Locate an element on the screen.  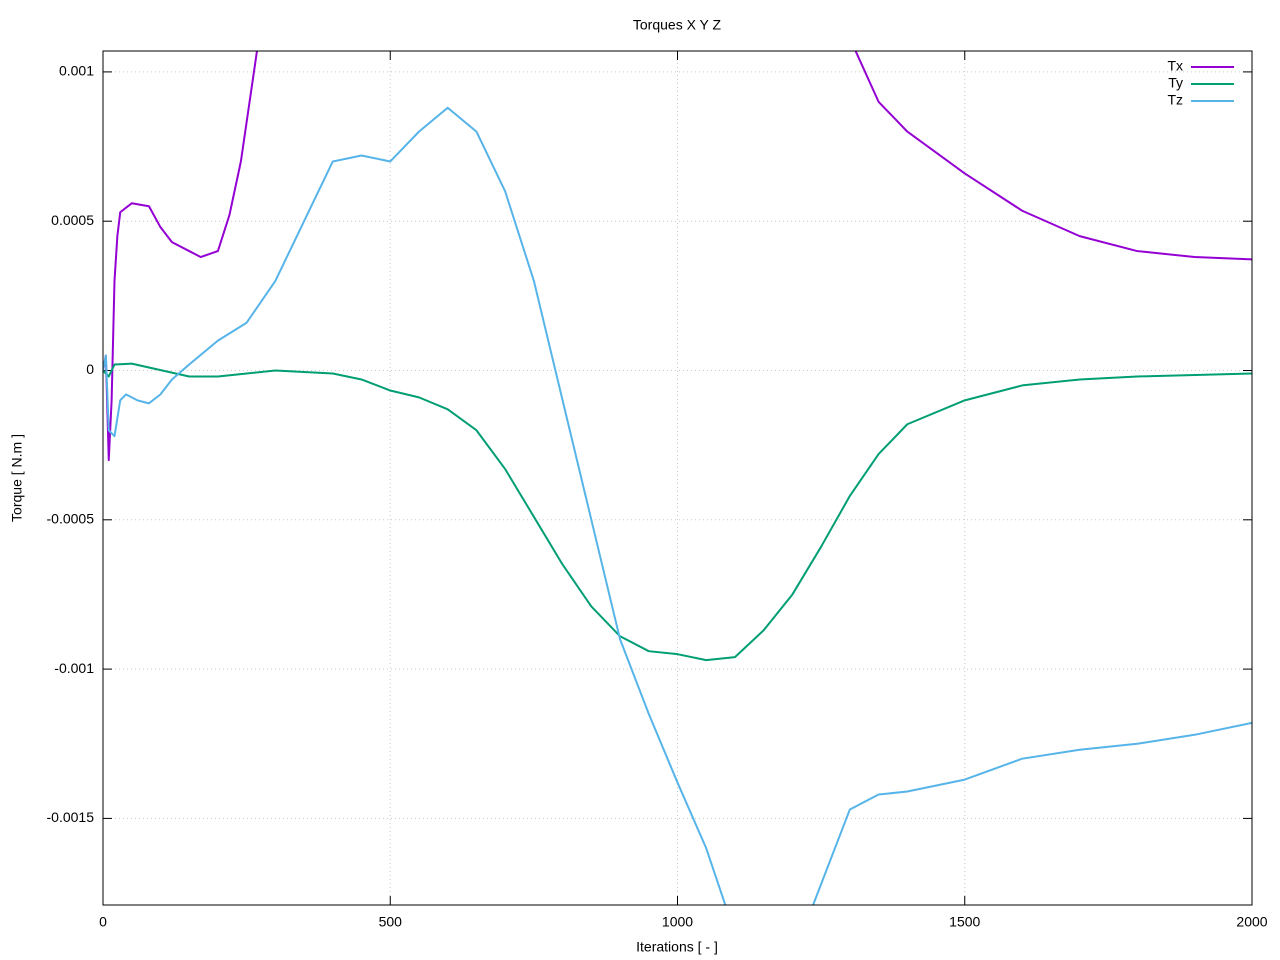
y-axis-label: Torque [ N.m ] is located at coordinates (17, 478).